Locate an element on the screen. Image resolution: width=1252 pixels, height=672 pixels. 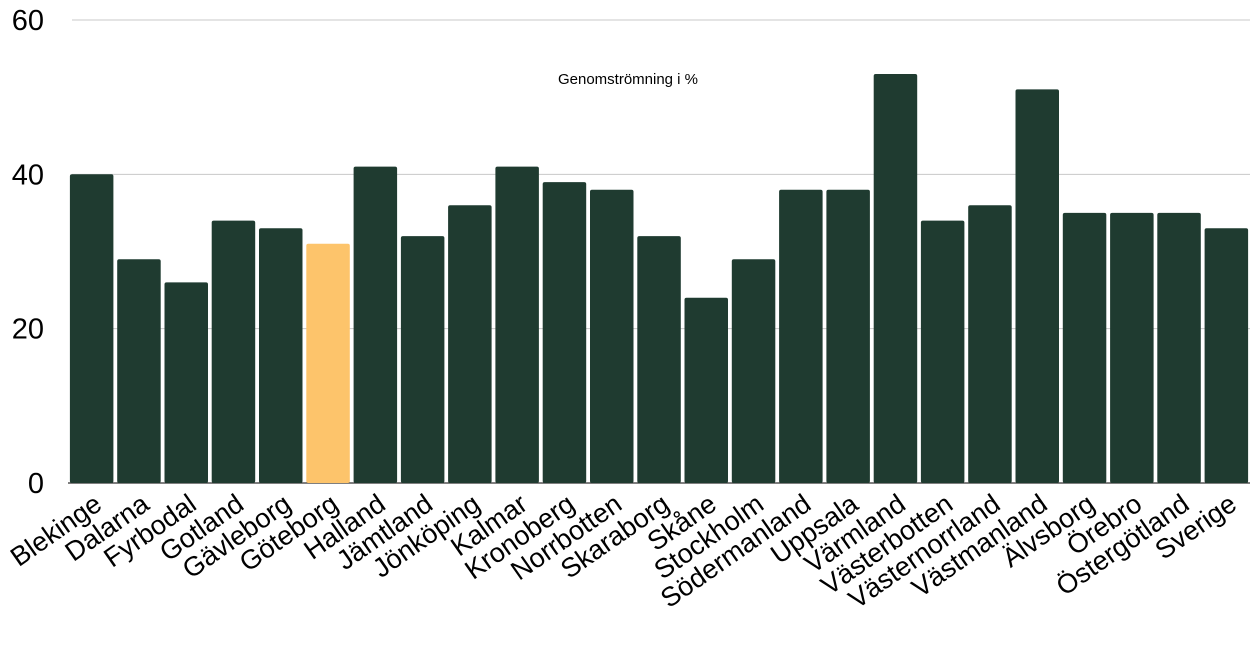
bar-kalmar is located at coordinates (517, 324).